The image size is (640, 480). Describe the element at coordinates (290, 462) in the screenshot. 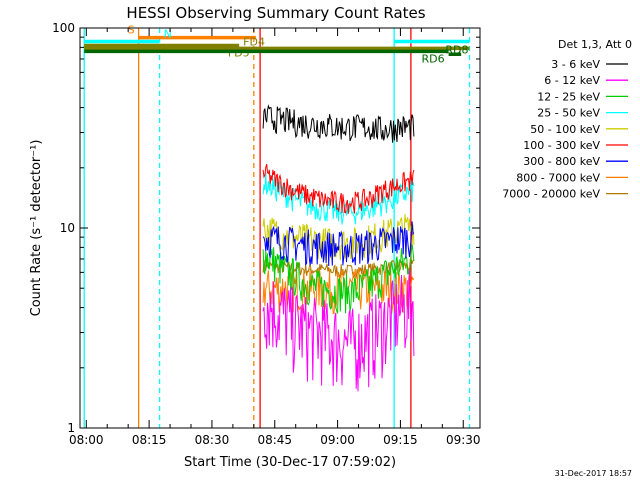

I see `x-axis-label: Start Time (30-Dec-17 07:59:02)` at that location.